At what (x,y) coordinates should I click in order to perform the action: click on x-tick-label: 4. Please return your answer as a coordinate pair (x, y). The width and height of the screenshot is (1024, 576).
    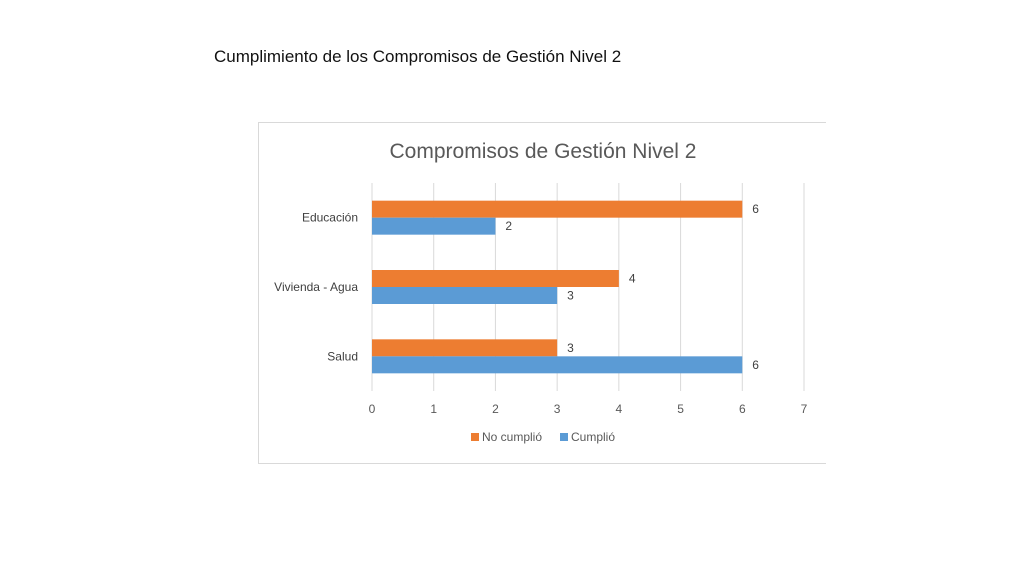
    Looking at the image, I should click on (619, 409).